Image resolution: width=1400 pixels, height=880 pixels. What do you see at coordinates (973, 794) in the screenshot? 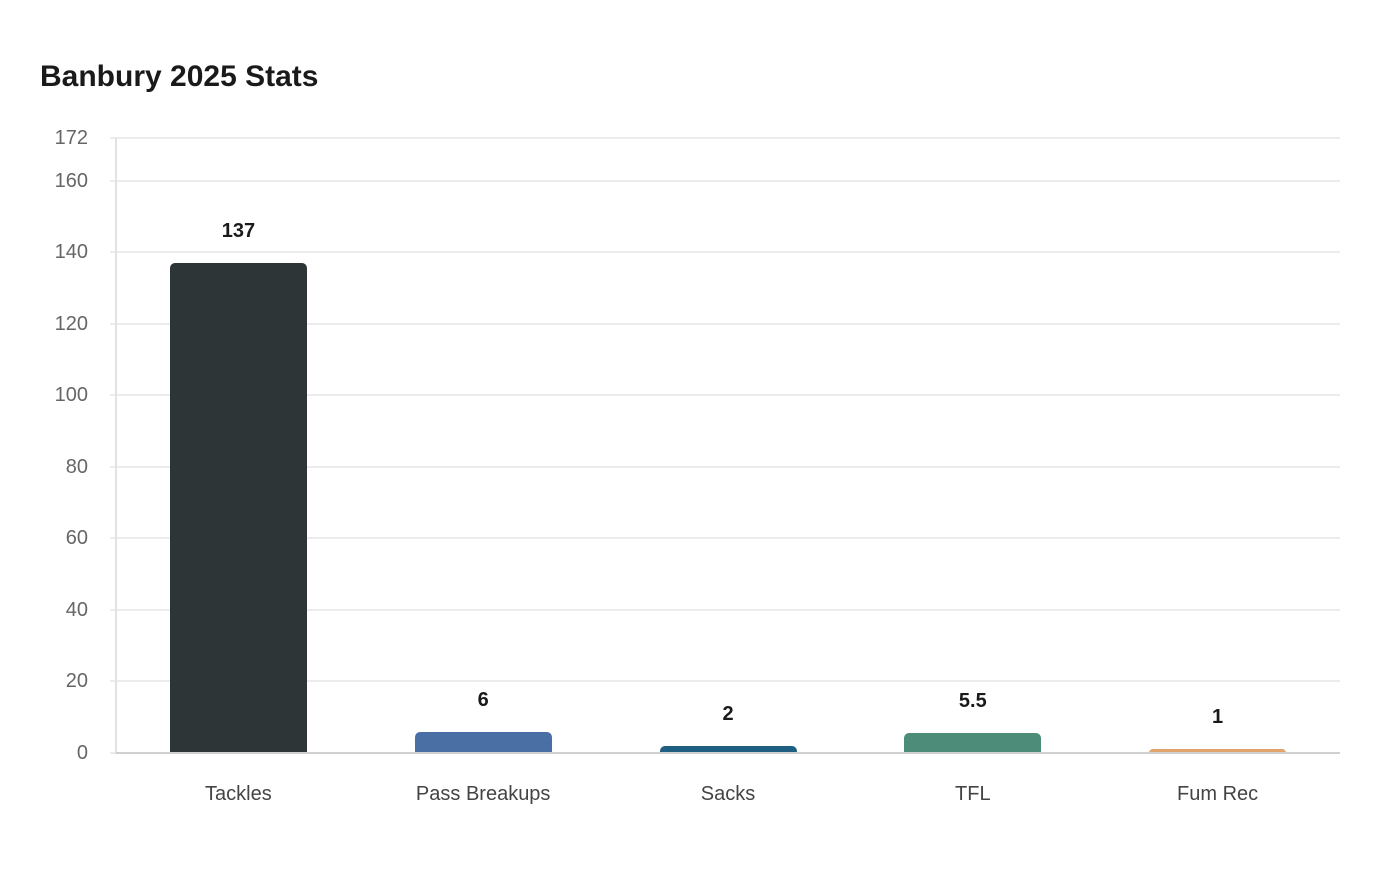
I see `x-tick-label: TFL` at bounding box center [973, 794].